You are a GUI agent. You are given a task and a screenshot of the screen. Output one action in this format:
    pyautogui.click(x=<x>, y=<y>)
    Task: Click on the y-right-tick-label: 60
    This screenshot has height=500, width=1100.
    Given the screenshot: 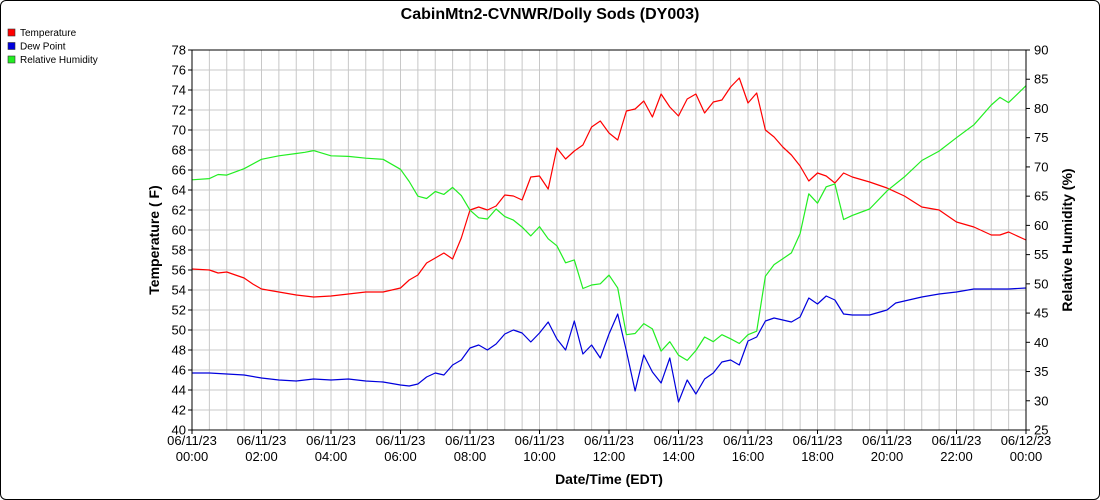 What is the action you would take?
    pyautogui.click(x=1041, y=225)
    